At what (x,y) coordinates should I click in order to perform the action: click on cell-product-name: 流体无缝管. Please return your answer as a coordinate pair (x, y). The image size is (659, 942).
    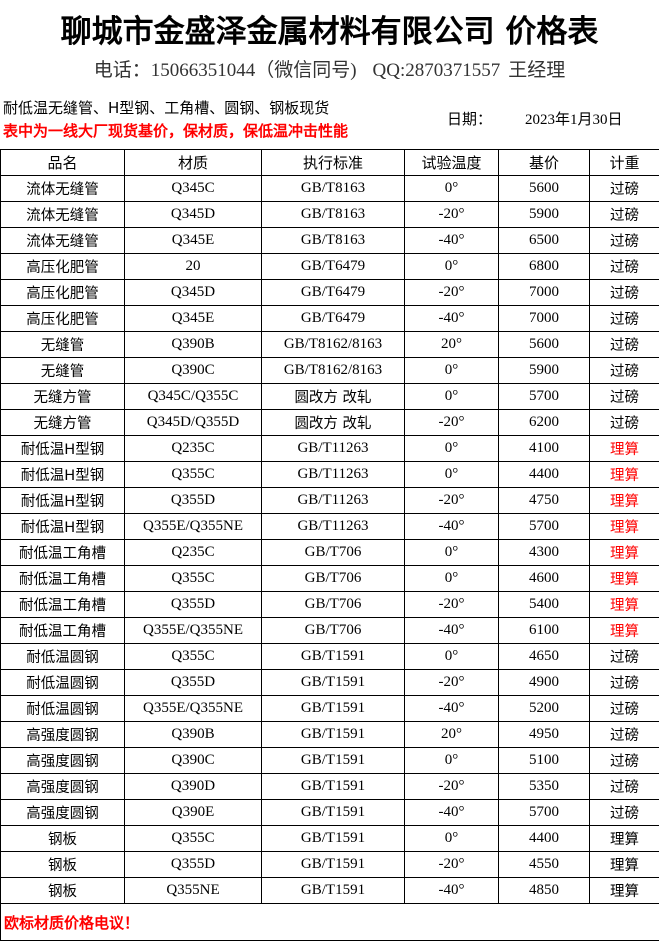
    Looking at the image, I should click on (62, 188).